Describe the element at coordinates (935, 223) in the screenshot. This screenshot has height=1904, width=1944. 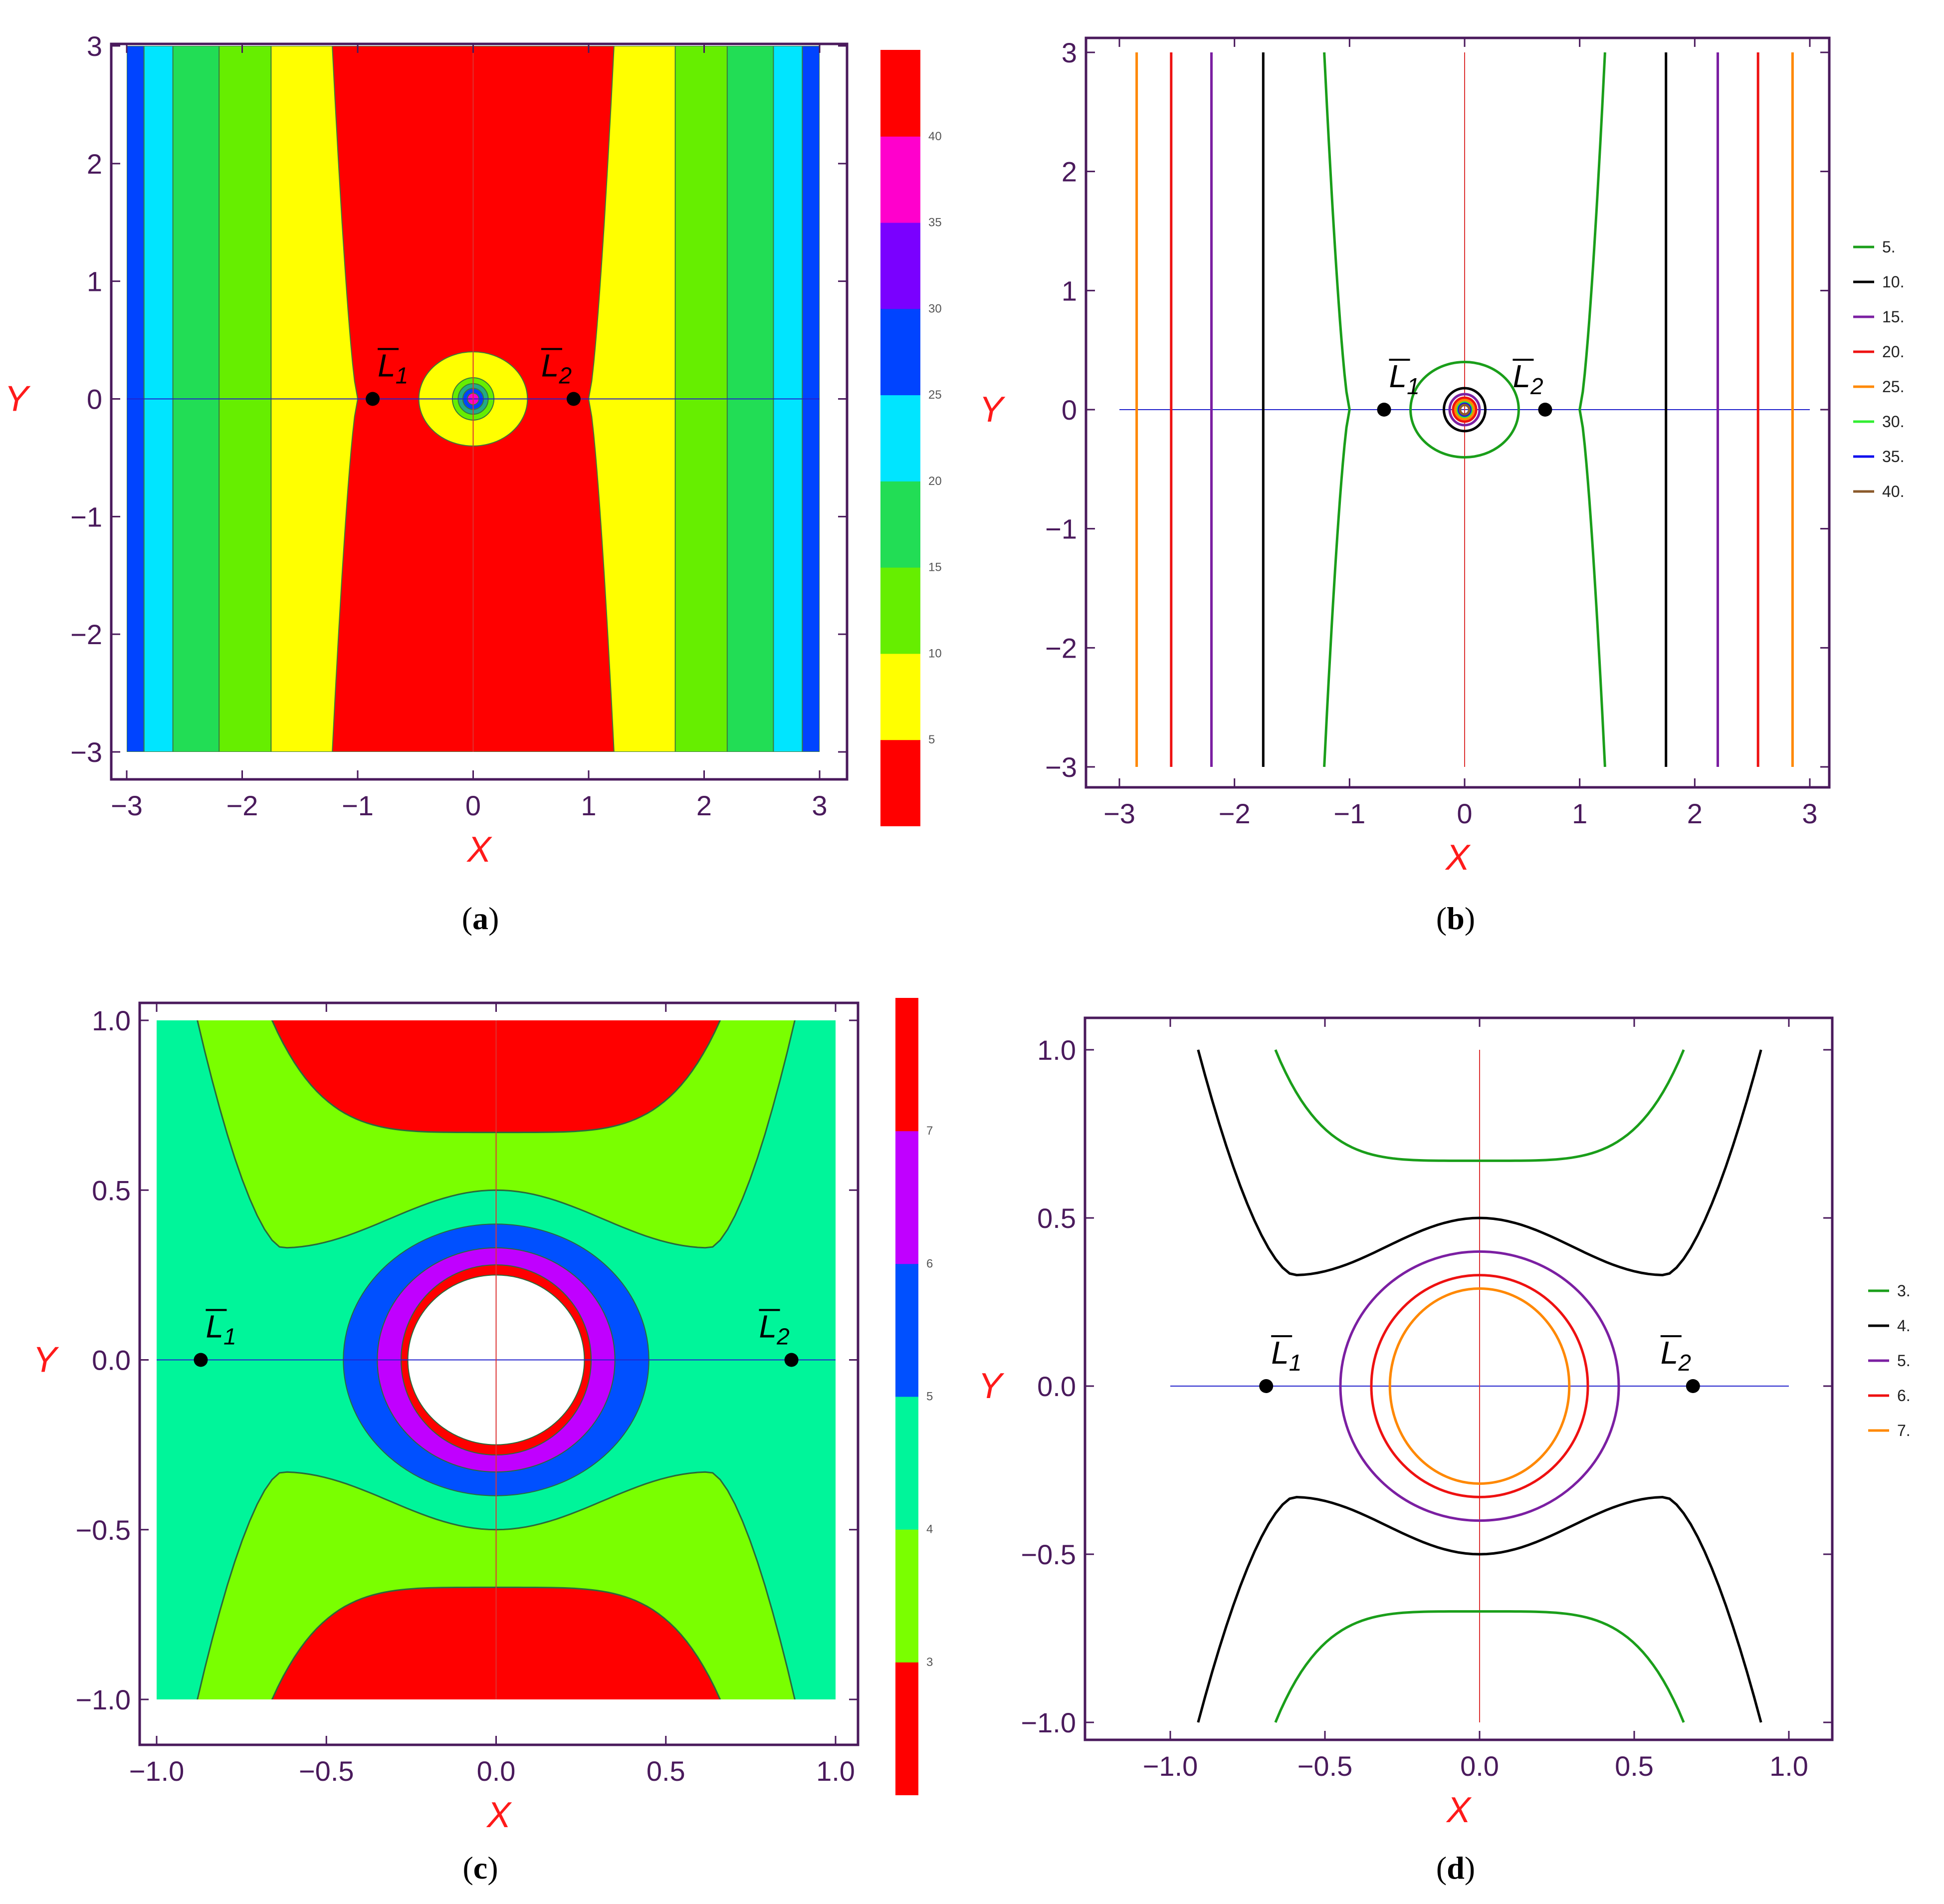
I see `colorbar-tick-label: 35` at that location.